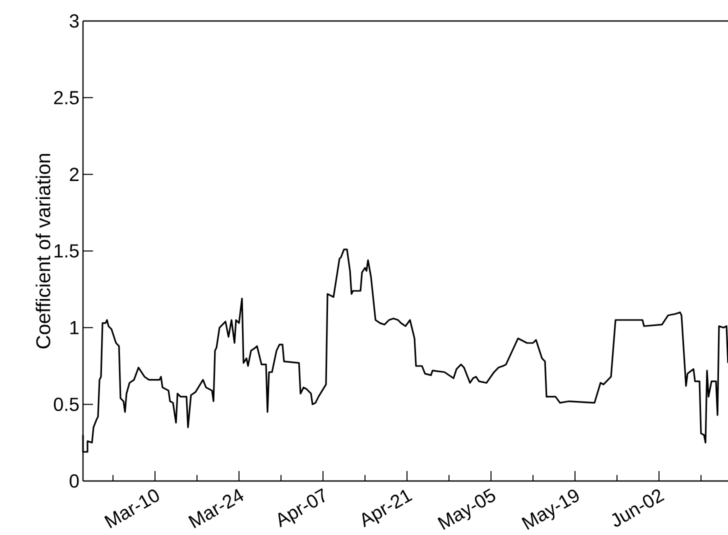  I want to click on y-tick-label: 0.5, so click(66, 405).